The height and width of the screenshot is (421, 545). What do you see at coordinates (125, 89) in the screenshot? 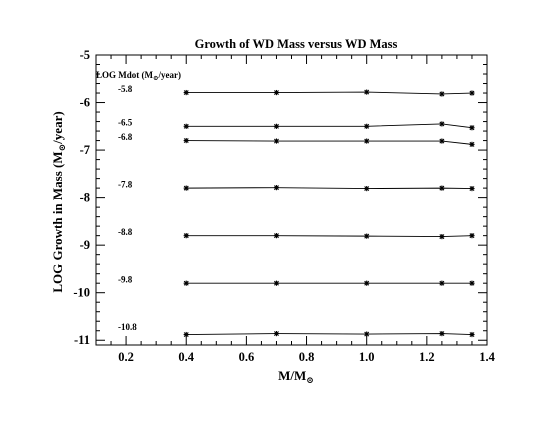
I see `series-label: -5.8` at bounding box center [125, 89].